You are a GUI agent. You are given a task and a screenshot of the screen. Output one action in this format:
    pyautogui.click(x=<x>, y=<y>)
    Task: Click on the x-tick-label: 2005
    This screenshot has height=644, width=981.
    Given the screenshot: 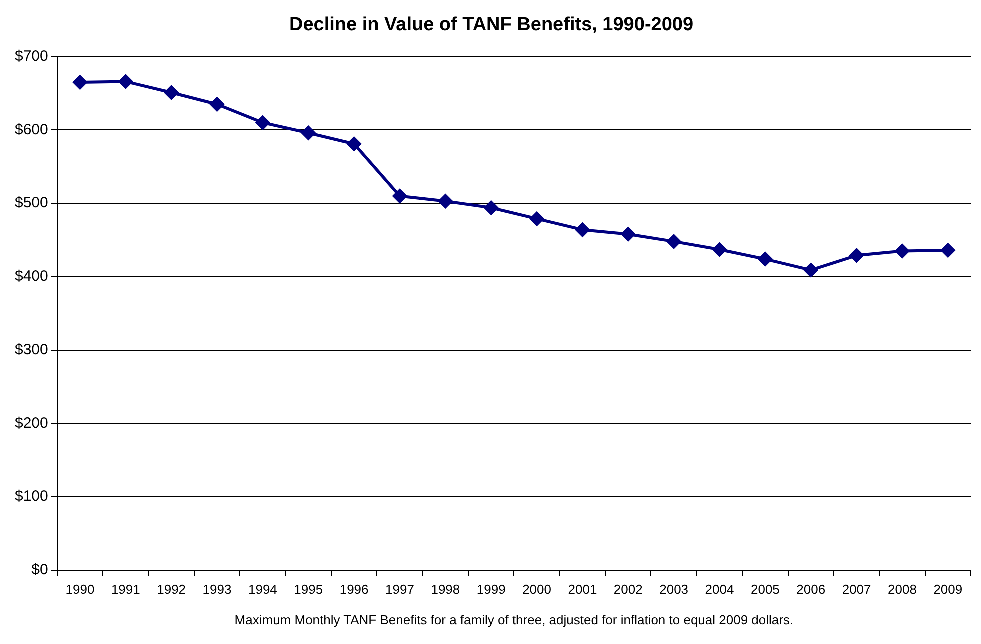 What is the action you would take?
    pyautogui.click(x=765, y=589)
    